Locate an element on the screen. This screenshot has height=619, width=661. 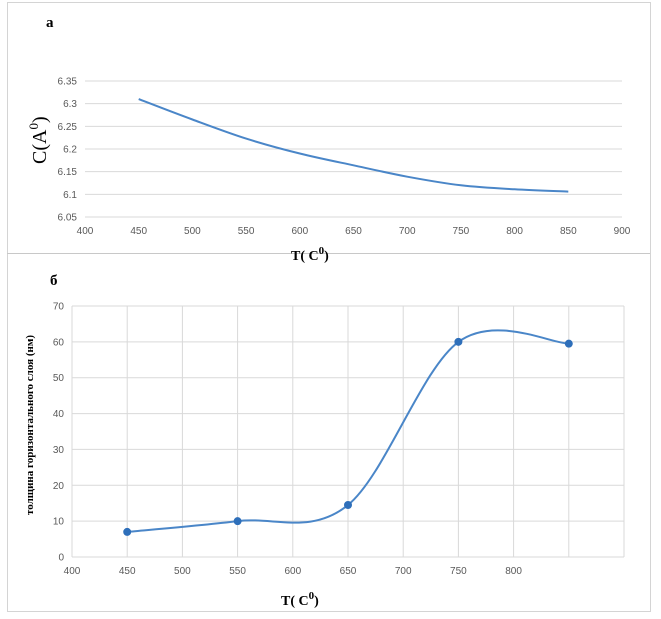
chart-0-x-tick-label: 700 is located at coordinates (407, 231).